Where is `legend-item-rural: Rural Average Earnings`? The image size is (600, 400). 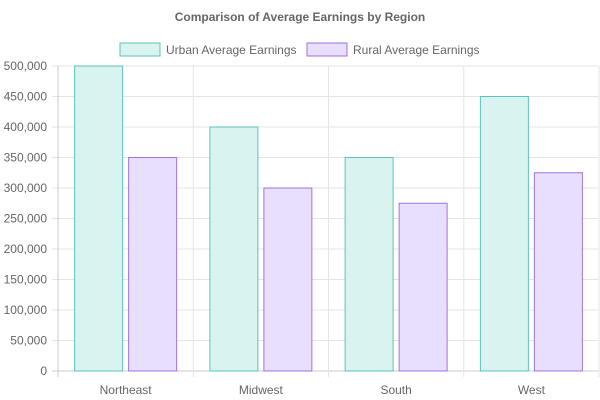 legend-item-rural: Rural Average Earnings is located at coordinates (393, 49).